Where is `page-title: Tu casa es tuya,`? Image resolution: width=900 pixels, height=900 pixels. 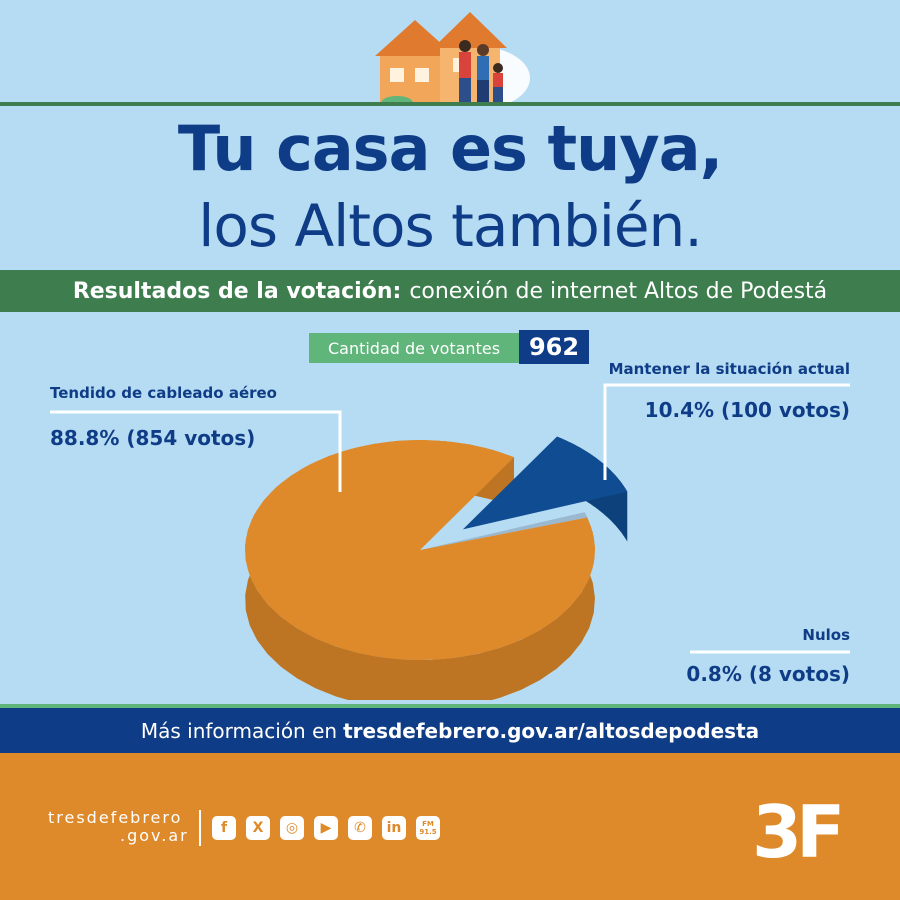 page-title: Tu casa es tuya, is located at coordinates (450, 148).